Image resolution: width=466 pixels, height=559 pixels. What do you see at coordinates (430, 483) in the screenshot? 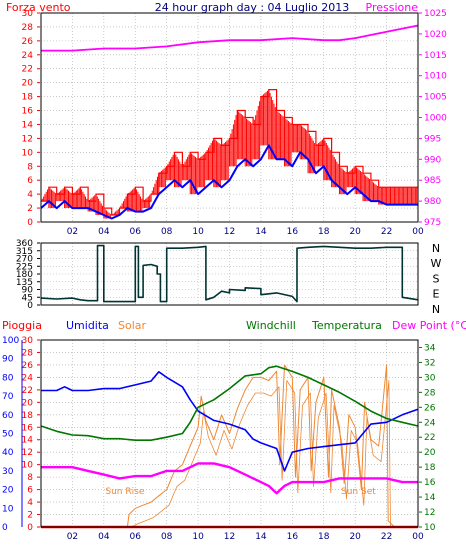
I see `temp-y-tick-16: 16` at bounding box center [430, 483].